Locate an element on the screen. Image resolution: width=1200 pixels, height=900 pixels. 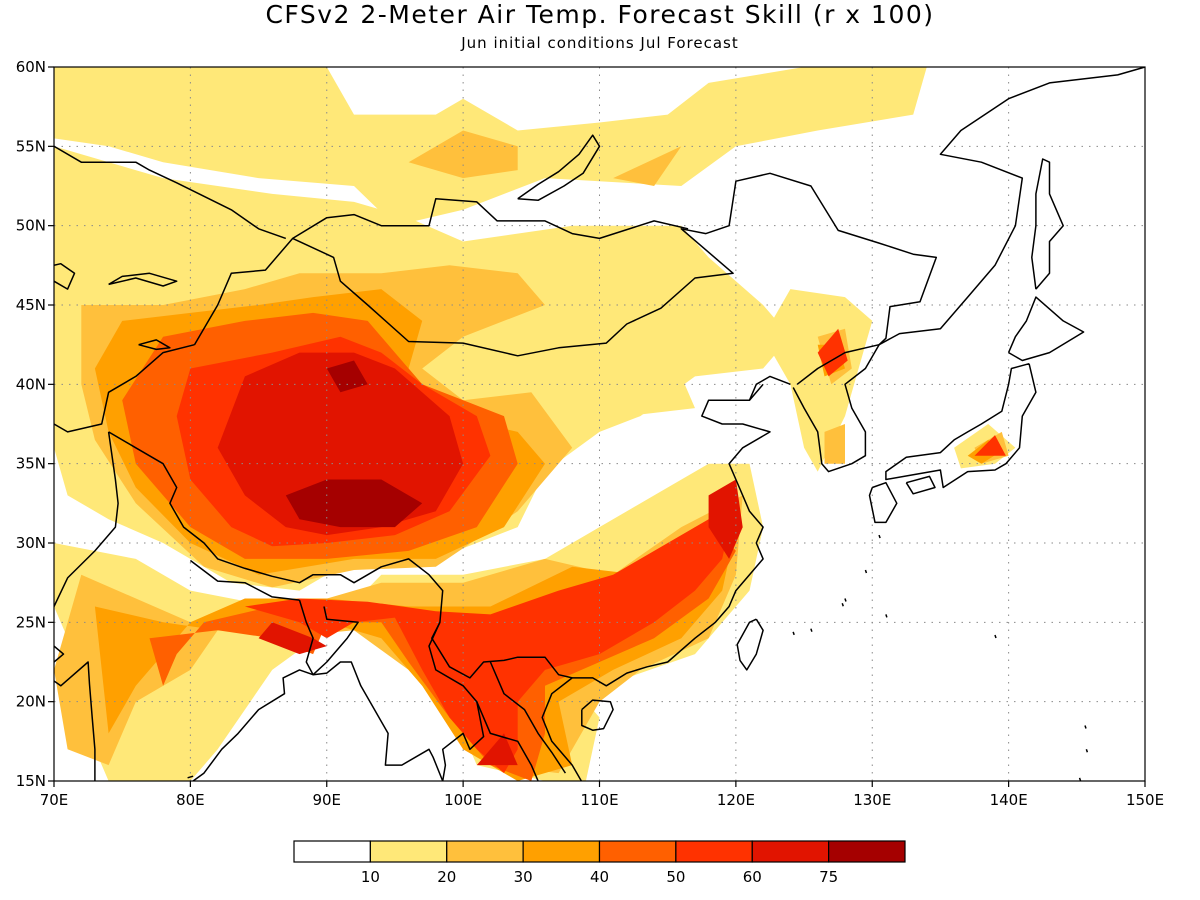
skill-area-baikal-b is located at coordinates (647, 166).